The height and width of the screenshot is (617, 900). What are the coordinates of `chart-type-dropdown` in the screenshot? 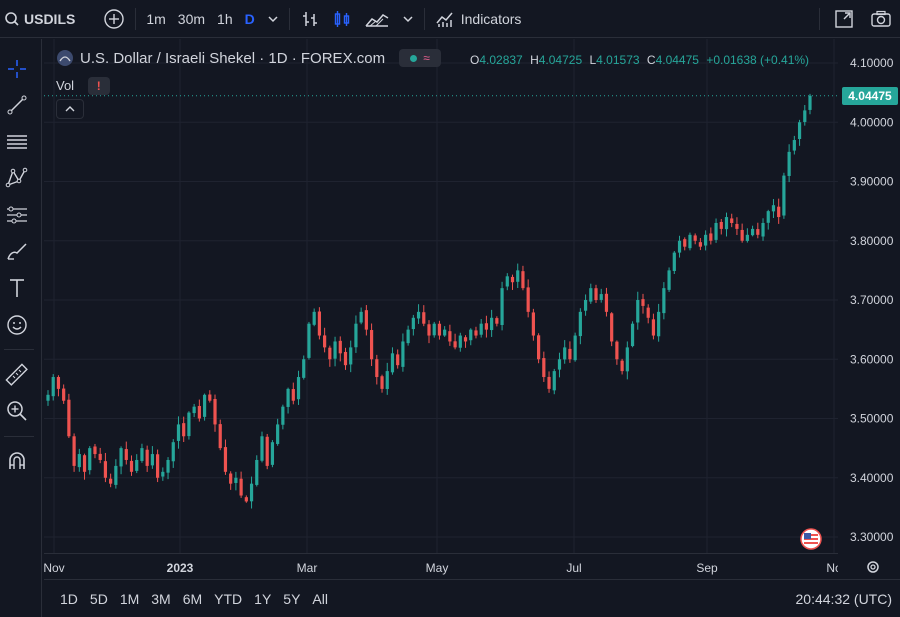 It's located at (408, 19).